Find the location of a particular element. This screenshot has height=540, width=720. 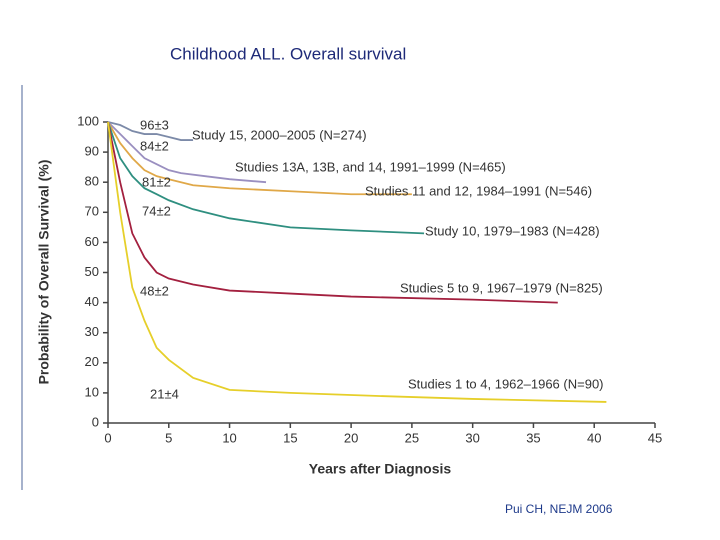

y-tick-label: 70 is located at coordinates (92, 211).